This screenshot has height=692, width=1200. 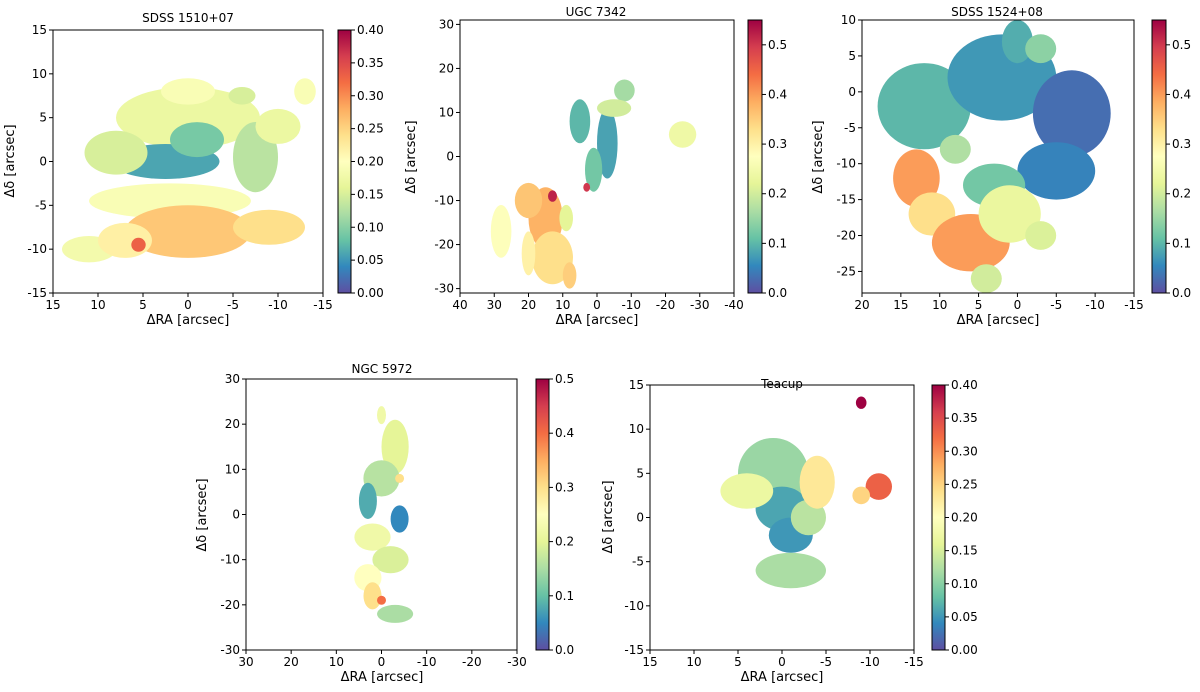 What do you see at coordinates (564, 650) in the screenshot?
I see `colorbar-tick-label: 0.0` at bounding box center [564, 650].